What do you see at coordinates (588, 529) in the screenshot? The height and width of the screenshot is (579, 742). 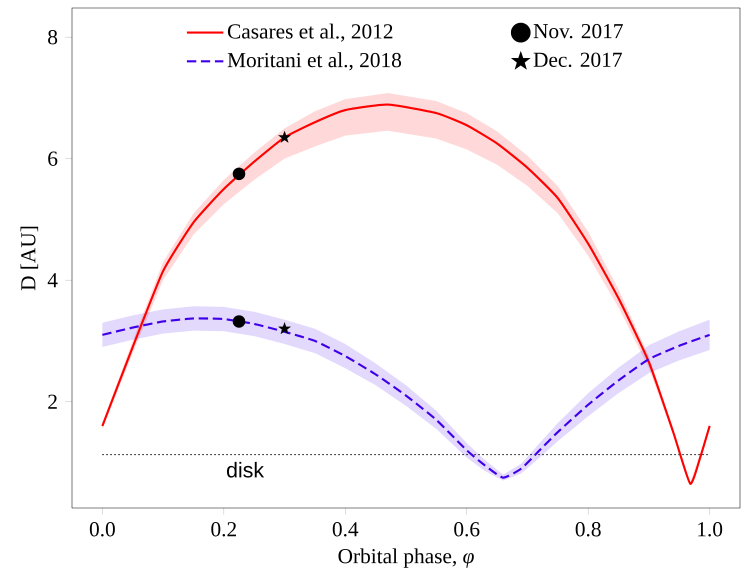 I see `x-tick-label: 0.8` at bounding box center [588, 529].